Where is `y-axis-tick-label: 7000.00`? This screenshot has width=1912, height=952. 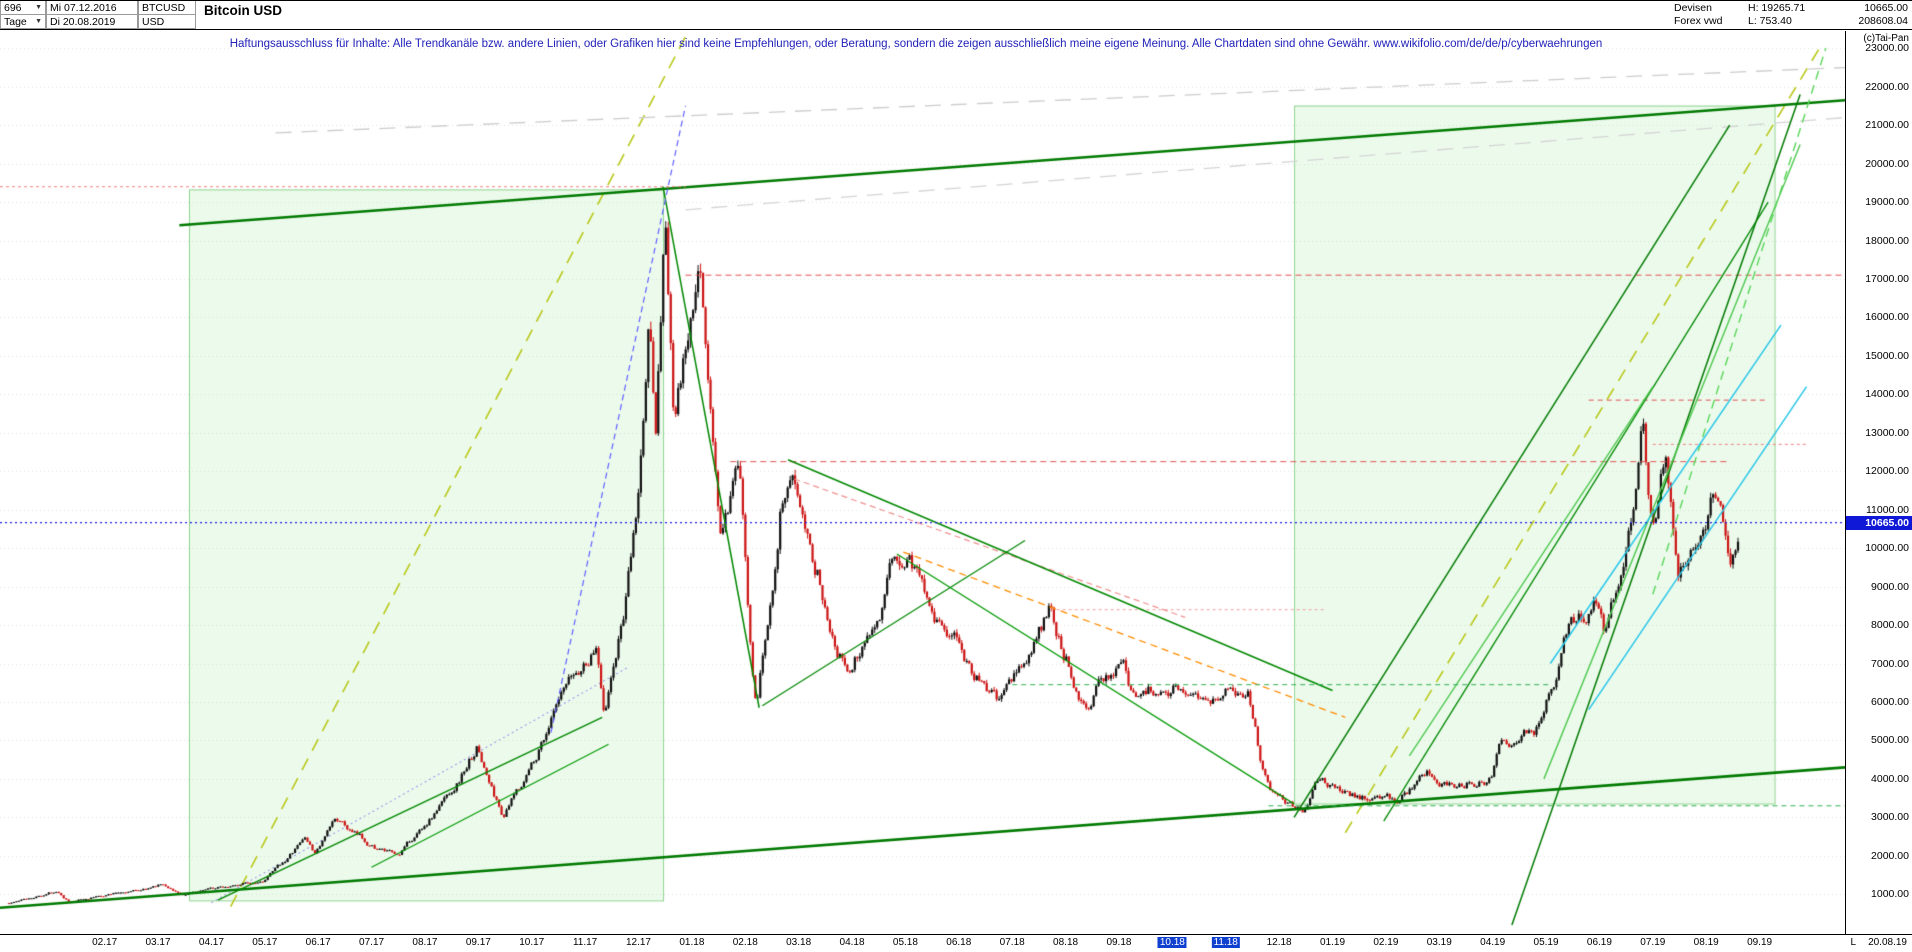
y-axis-tick-label: 7000.00 is located at coordinates (1890, 663).